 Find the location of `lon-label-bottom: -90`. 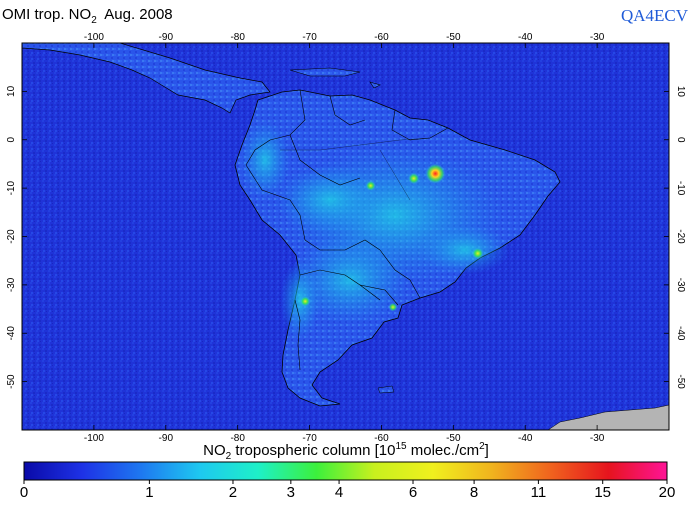

lon-label-bottom: -90 is located at coordinates (166, 438).